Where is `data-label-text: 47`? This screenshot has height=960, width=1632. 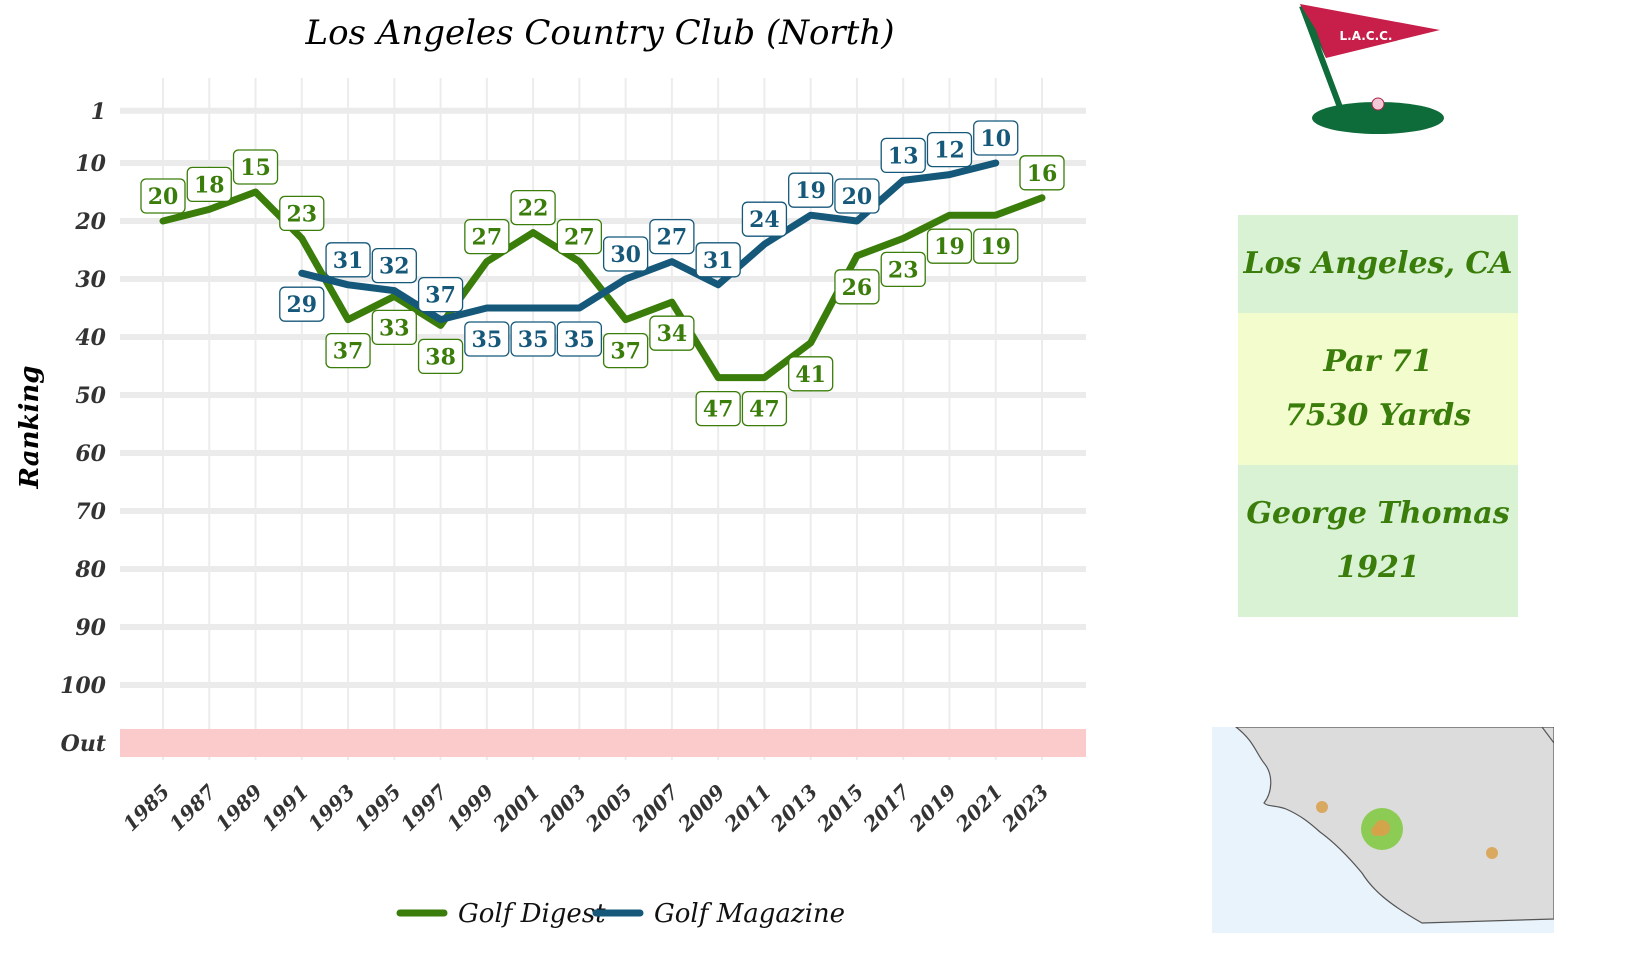 data-label-text: 47 is located at coordinates (764, 410).